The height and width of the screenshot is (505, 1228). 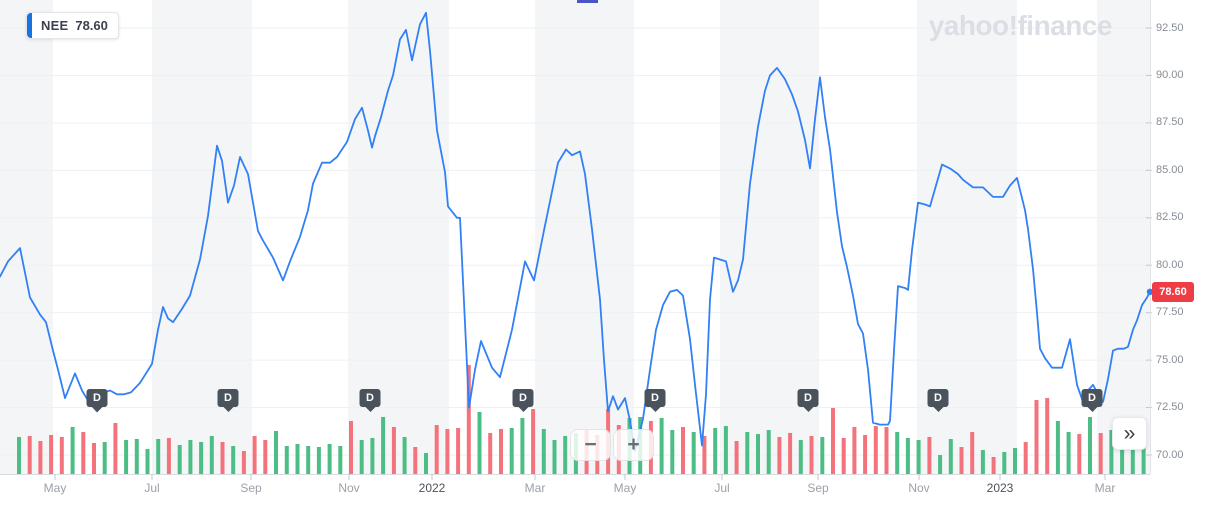 I want to click on y-axis-label: 75.00, so click(x=1170, y=359).